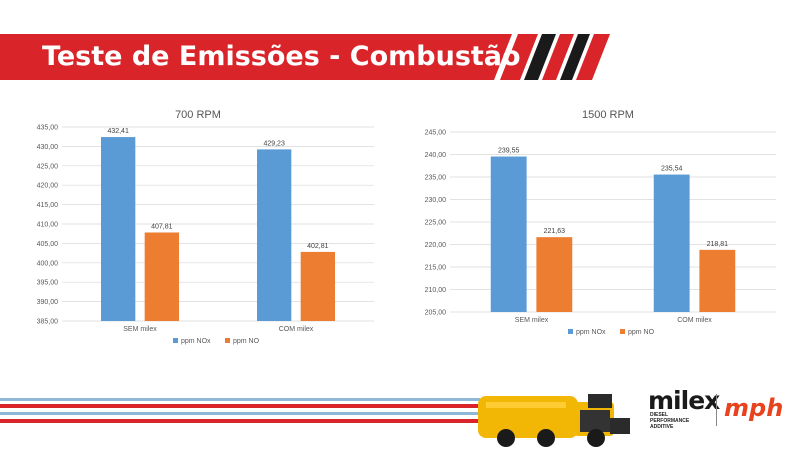 Image resolution: width=800 pixels, height=450 pixels. What do you see at coordinates (436, 268) in the screenshot?
I see `y-tick-label: 215,00` at bounding box center [436, 268].